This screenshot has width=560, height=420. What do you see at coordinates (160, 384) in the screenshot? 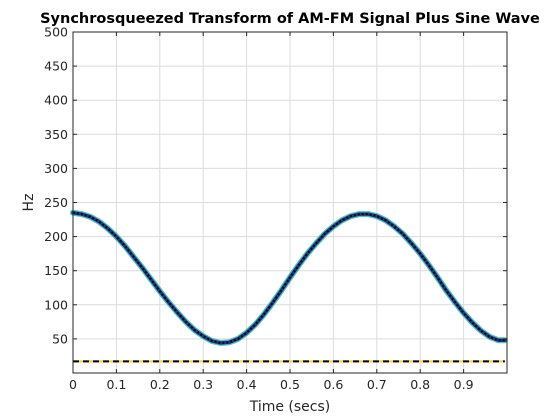
I see `x-tick-label-2: 0.2` at bounding box center [160, 384].